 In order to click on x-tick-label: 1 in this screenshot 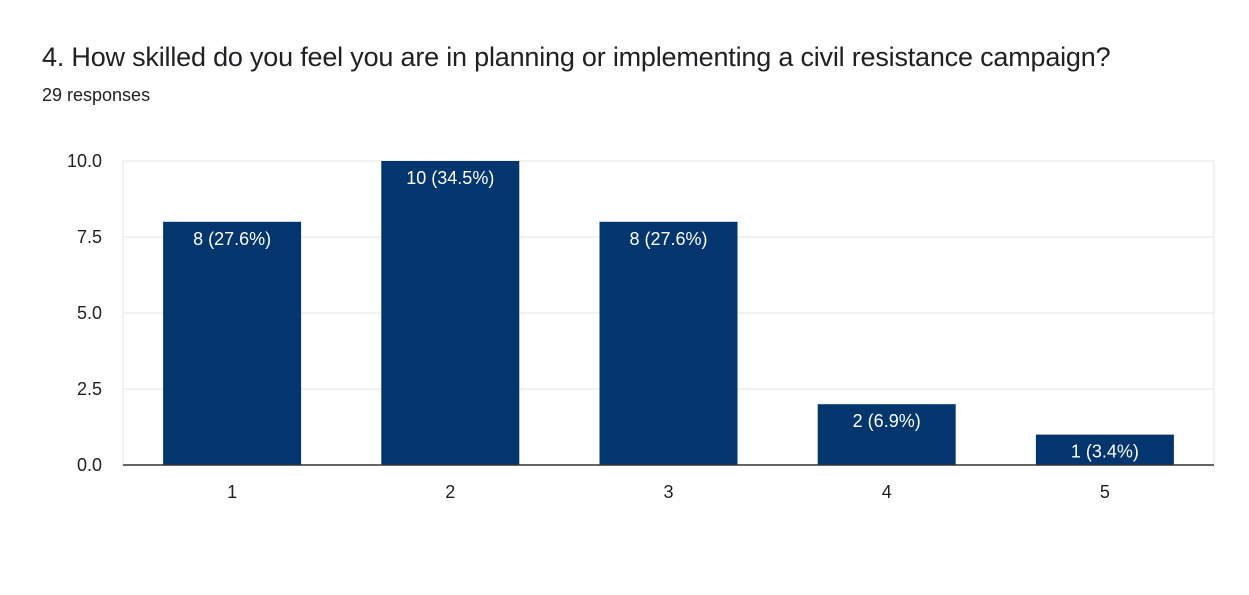, I will do `click(232, 492)`.